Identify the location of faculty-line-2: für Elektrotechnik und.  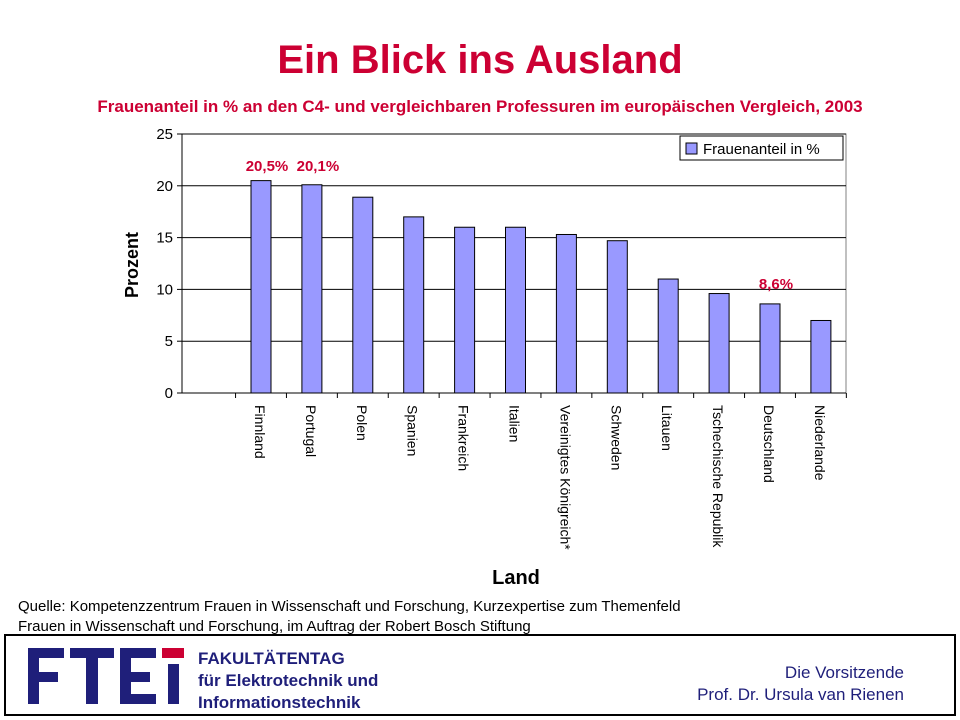
(288, 680).